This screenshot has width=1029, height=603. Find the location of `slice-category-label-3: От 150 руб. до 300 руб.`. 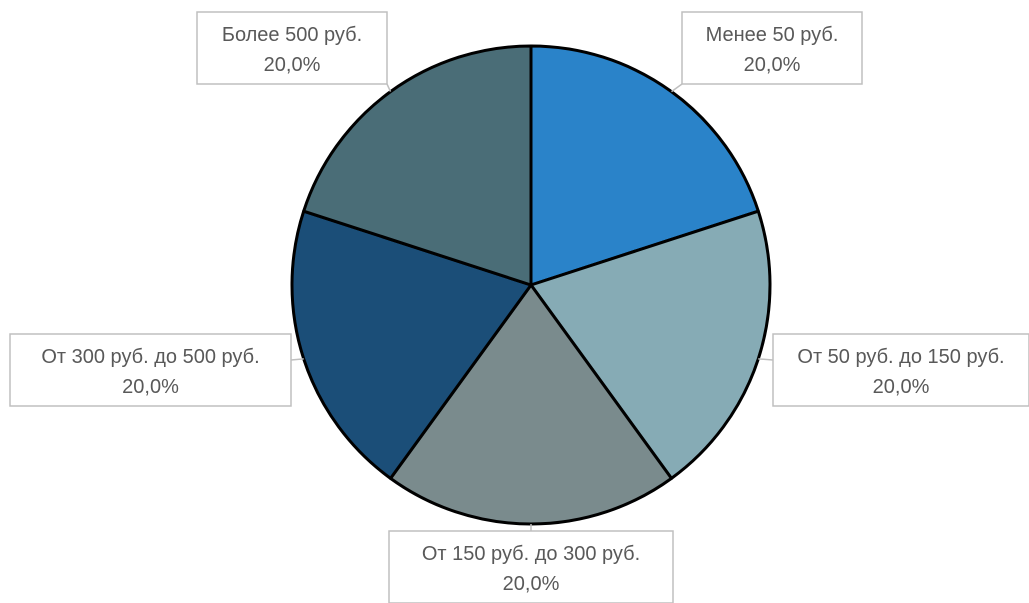

slice-category-label-3: От 150 руб. до 300 руб. is located at coordinates (531, 554).